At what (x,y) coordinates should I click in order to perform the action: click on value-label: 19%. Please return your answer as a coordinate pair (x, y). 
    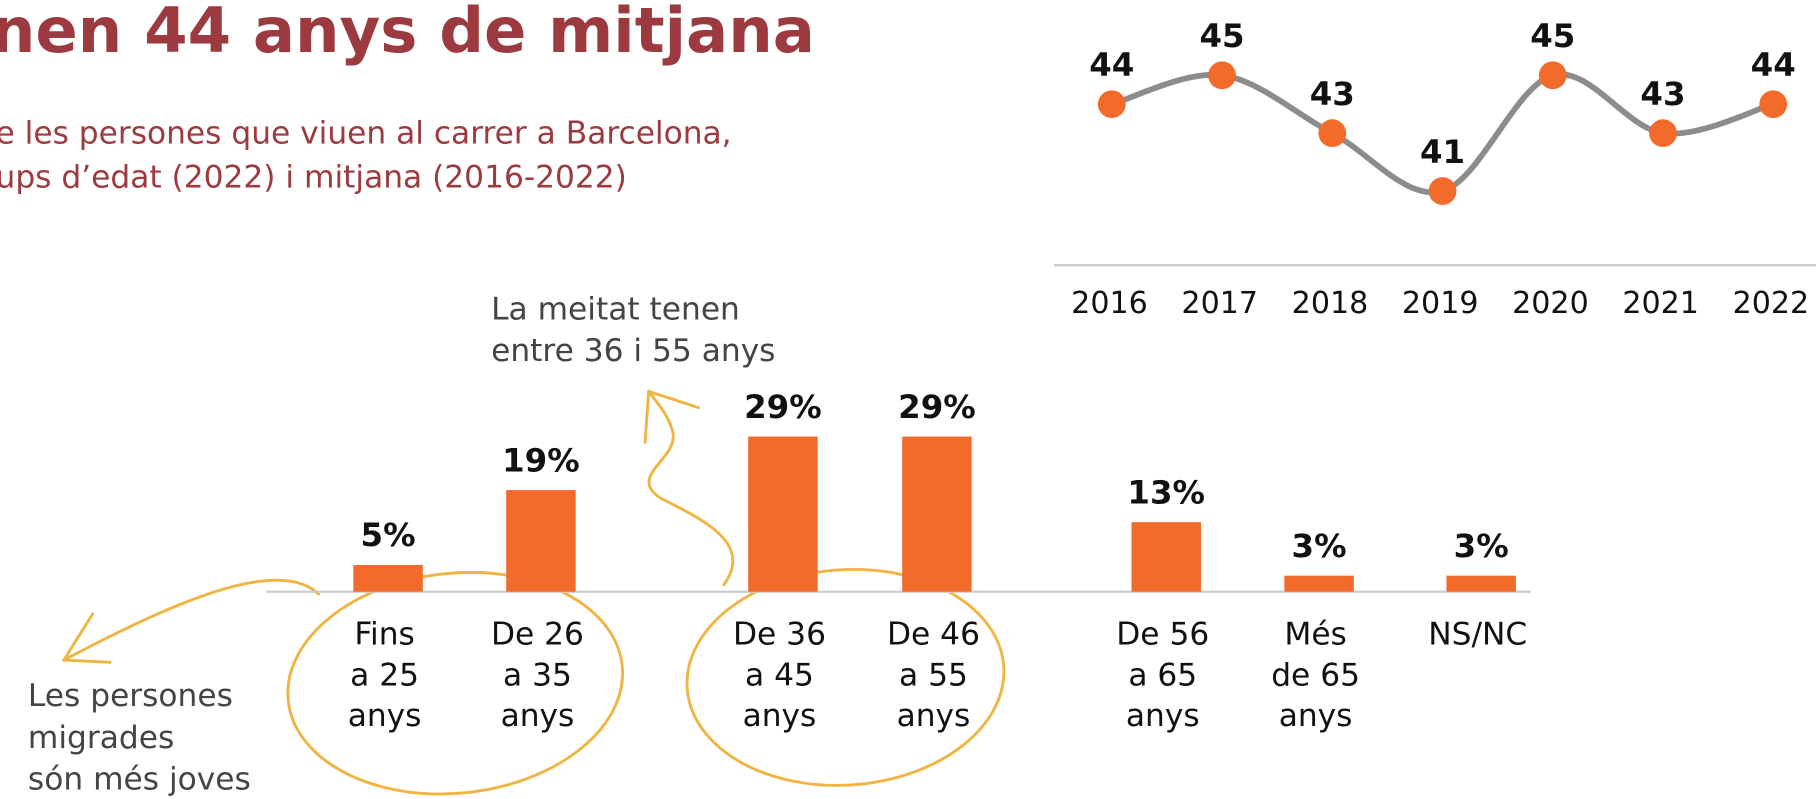
    Looking at the image, I should click on (541, 460).